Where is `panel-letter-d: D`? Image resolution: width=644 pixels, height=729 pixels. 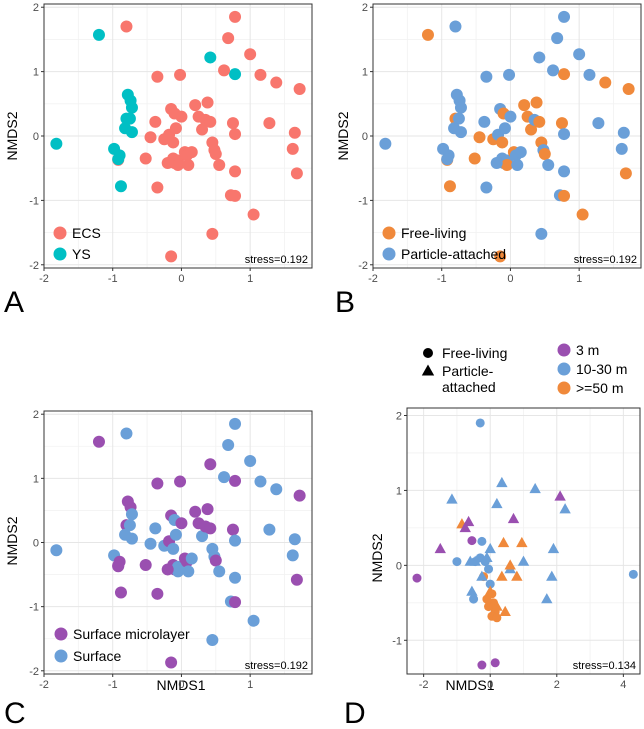
panel-letter-d: D is located at coordinates (355, 713).